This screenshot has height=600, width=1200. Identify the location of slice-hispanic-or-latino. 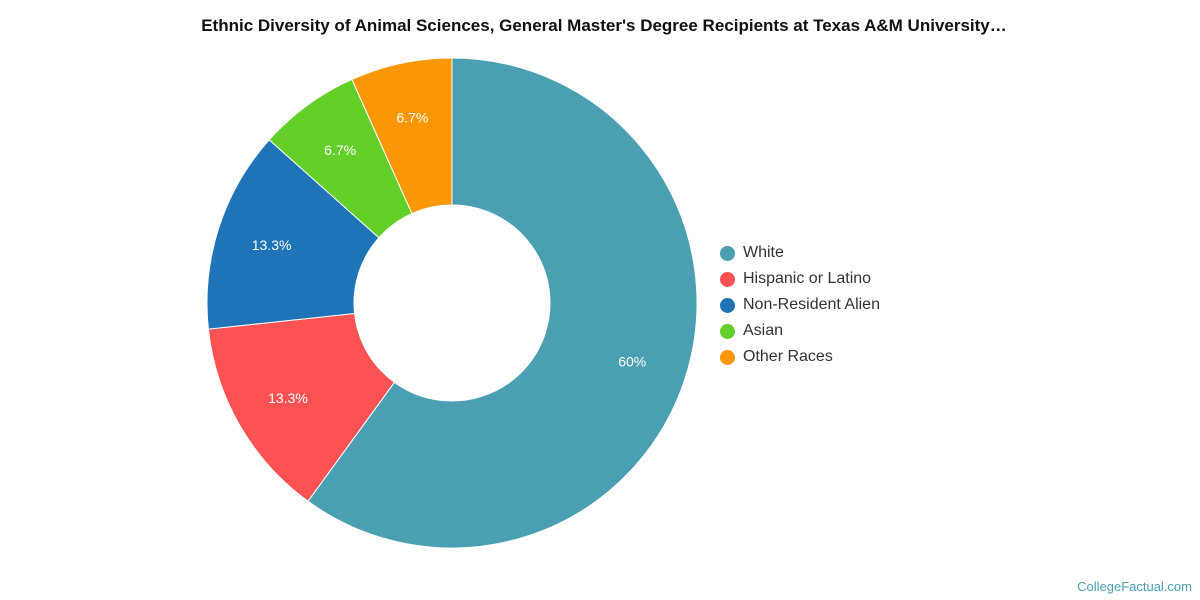
(301, 407).